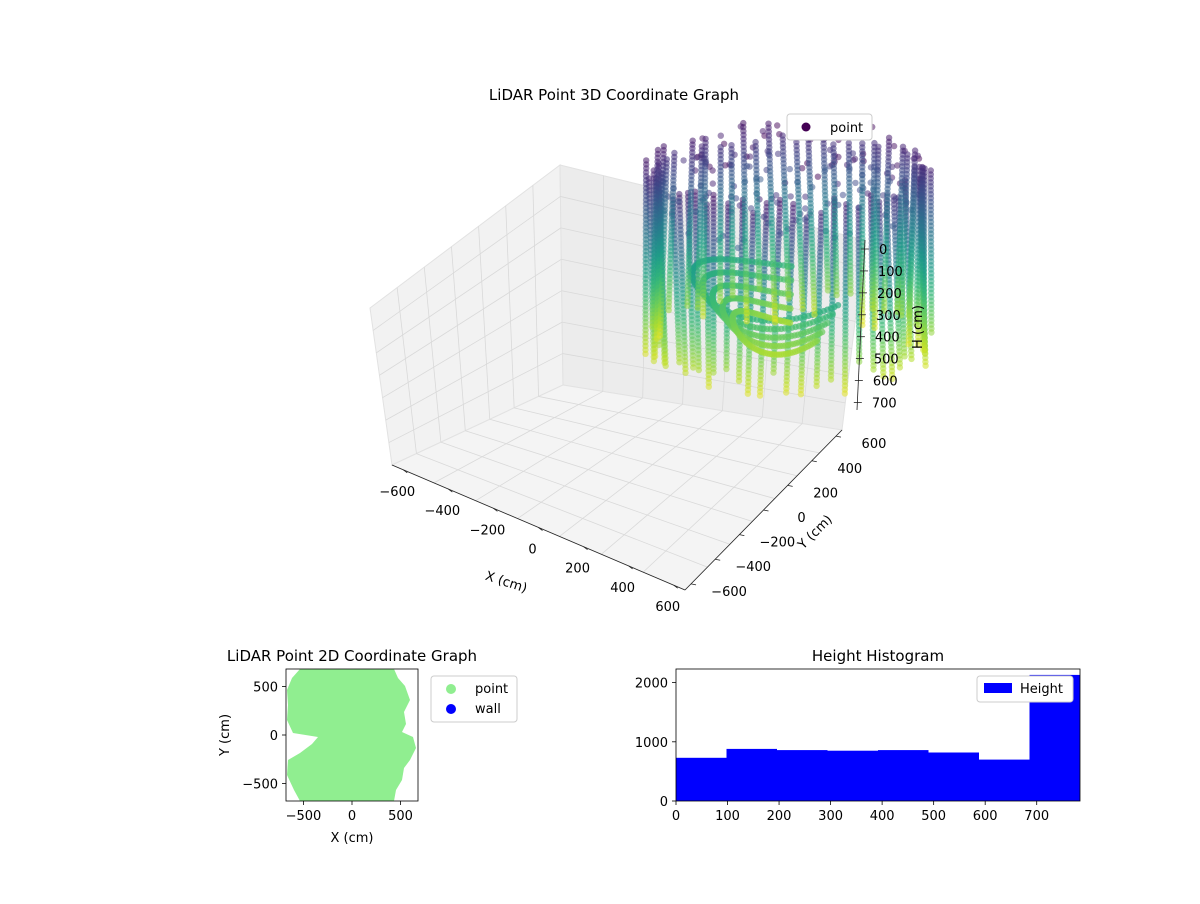 The image size is (1200, 904). Describe the element at coordinates (985, 816) in the screenshot. I see `x-tick-label: 600` at that location.